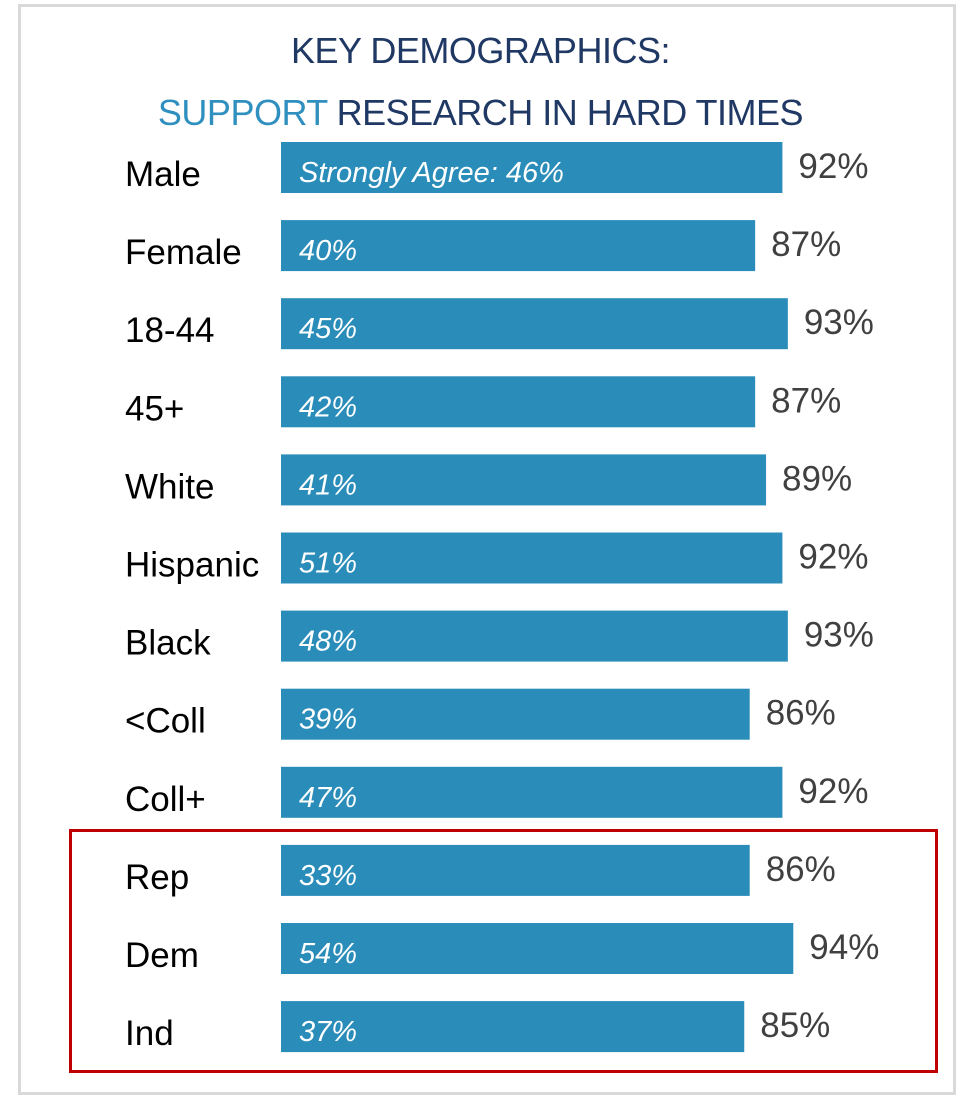 The width and height of the screenshot is (961, 1103). Describe the element at coordinates (795, 1025) in the screenshot. I see `total-label-ind: 85%` at that location.